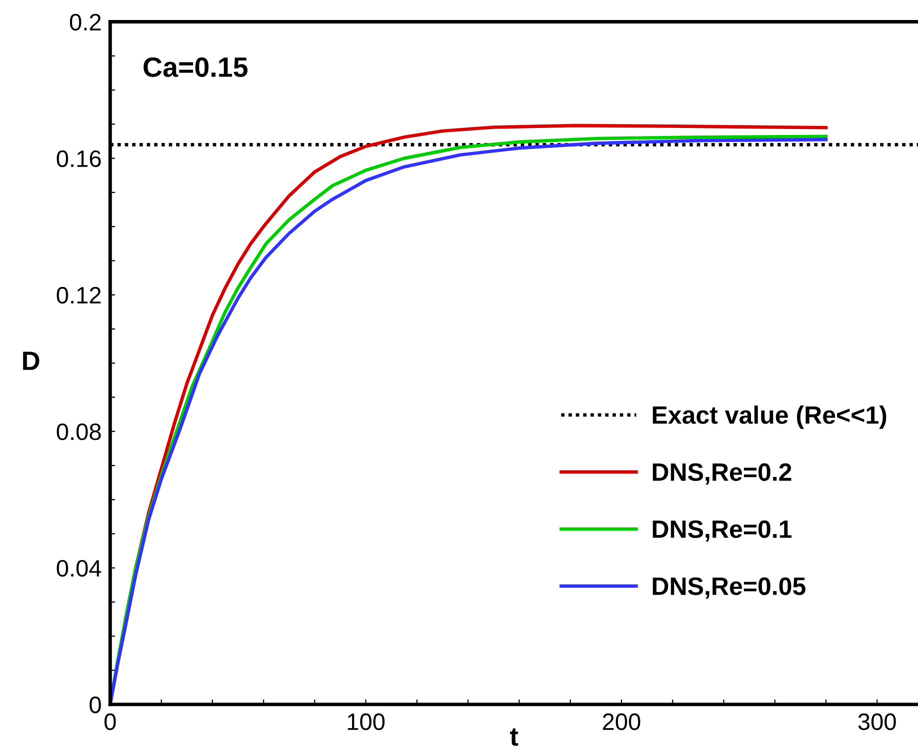 This screenshot has height=751, width=918. What do you see at coordinates (196, 67) in the screenshot?
I see `annotation: Ca=0.15` at bounding box center [196, 67].